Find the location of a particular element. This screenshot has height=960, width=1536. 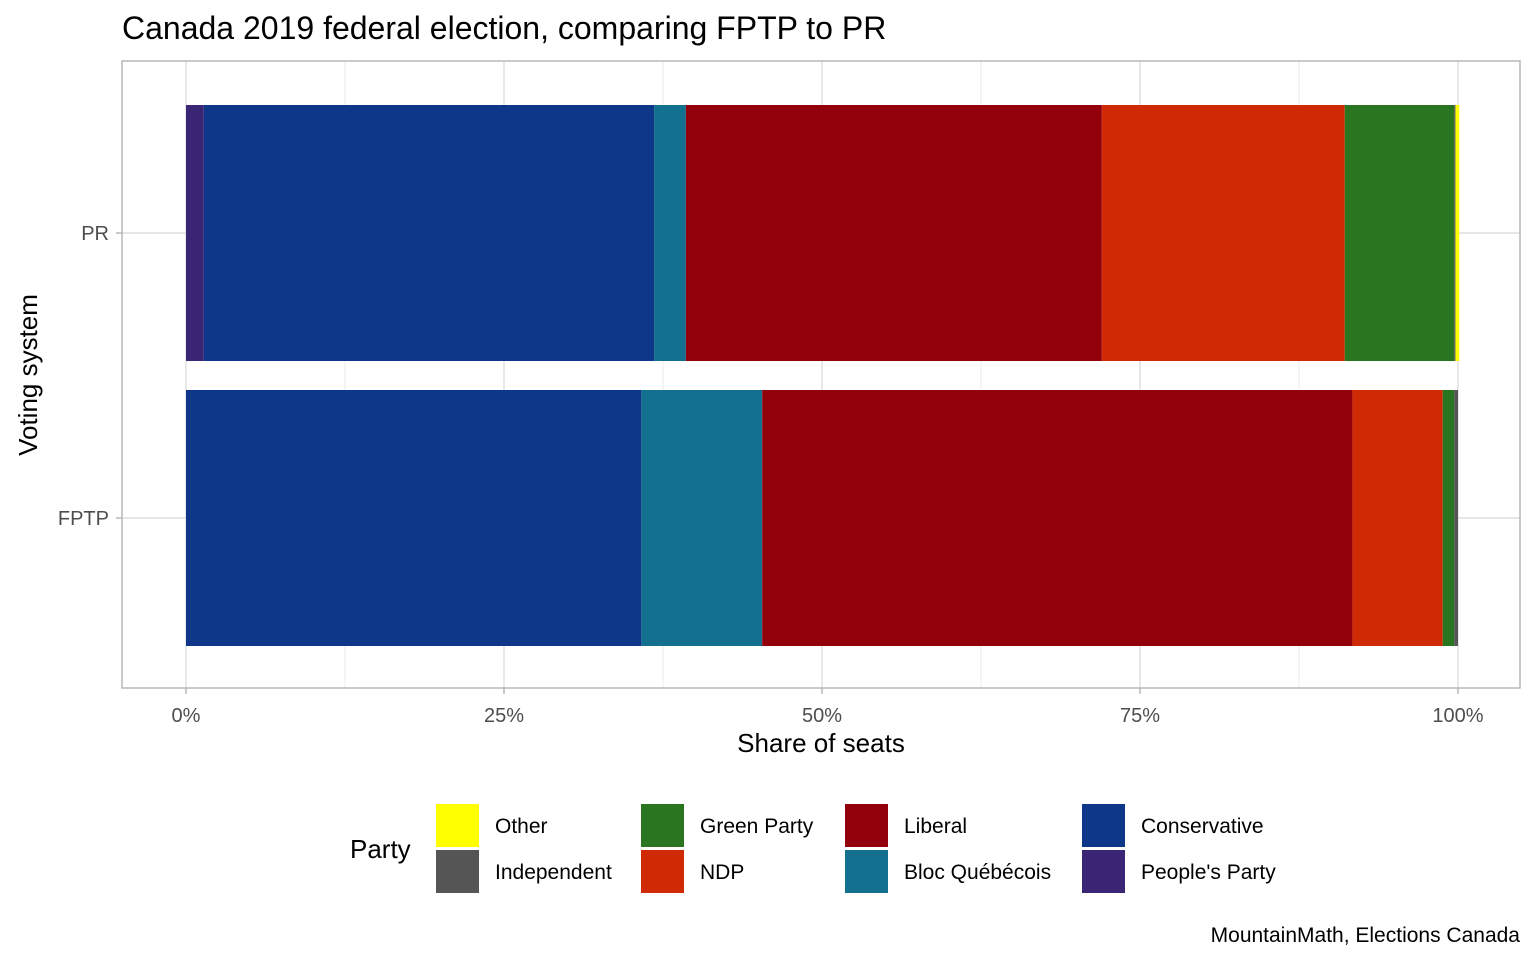

legend-label-people-s-party: People's Party is located at coordinates (1208, 872).